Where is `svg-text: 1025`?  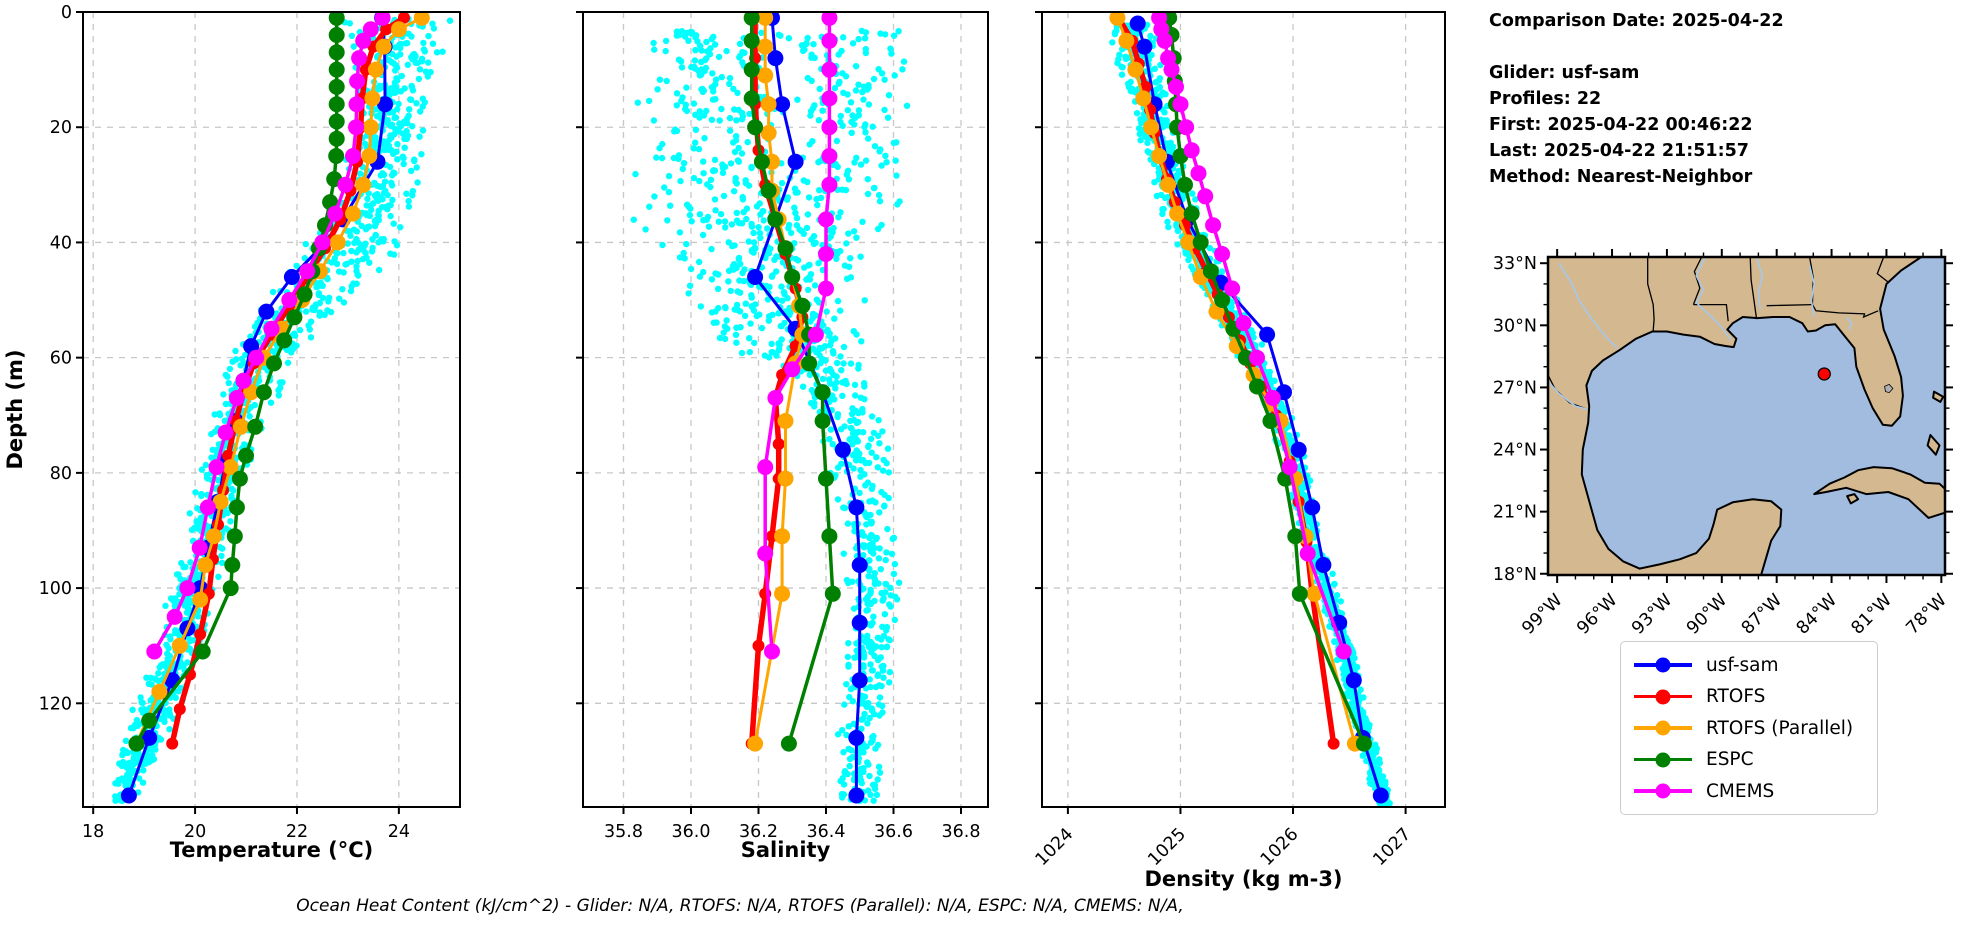
svg-text: 1025 is located at coordinates (1167, 847).